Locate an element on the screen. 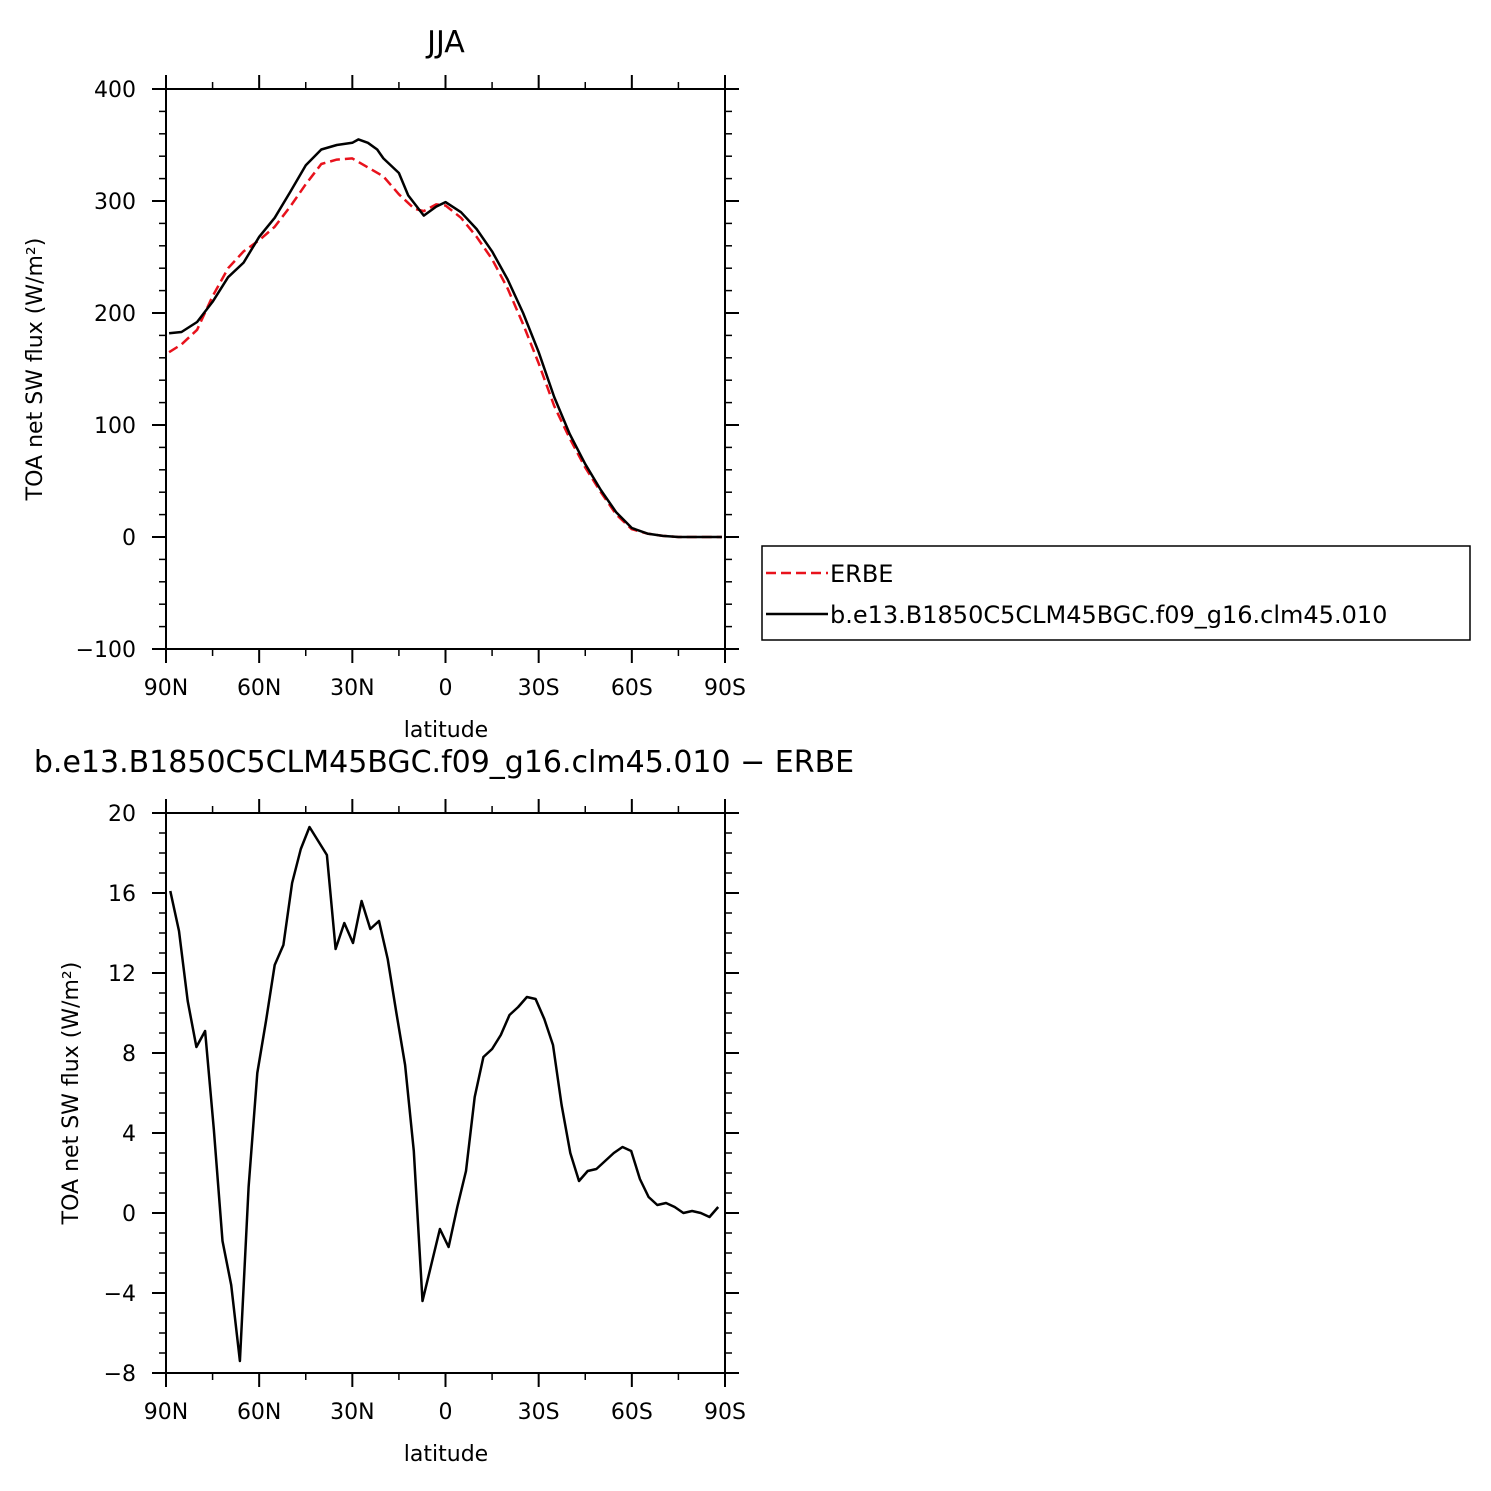  bottom-y-tick-label: 12 is located at coordinates (122, 974).